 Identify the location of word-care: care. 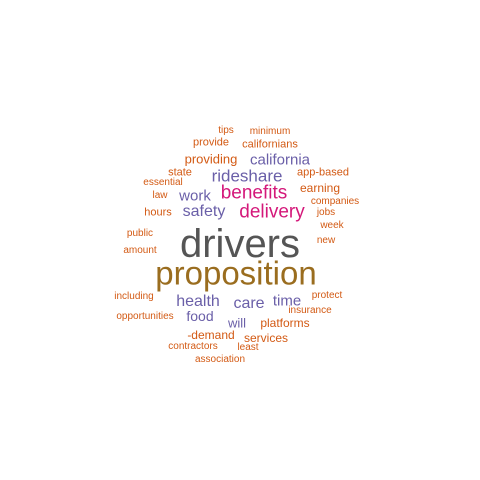
(249, 303).